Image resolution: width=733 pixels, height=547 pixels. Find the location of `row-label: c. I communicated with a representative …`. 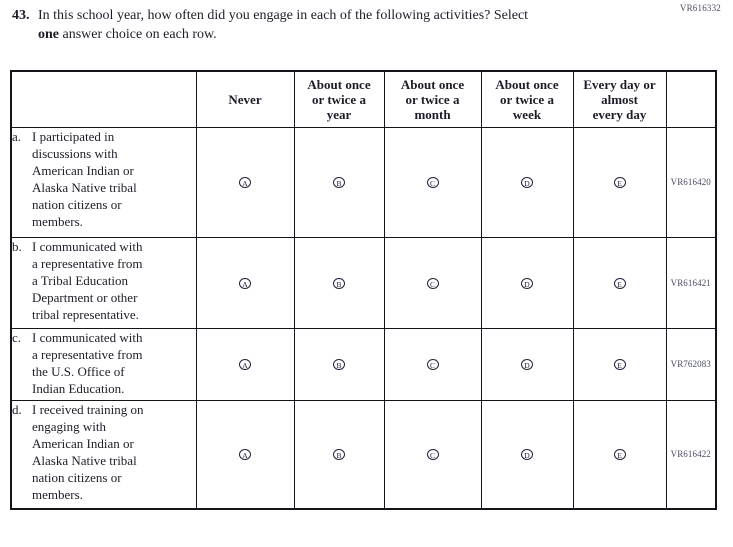

row-label: c. I communicated with a representative … is located at coordinates (103, 364).